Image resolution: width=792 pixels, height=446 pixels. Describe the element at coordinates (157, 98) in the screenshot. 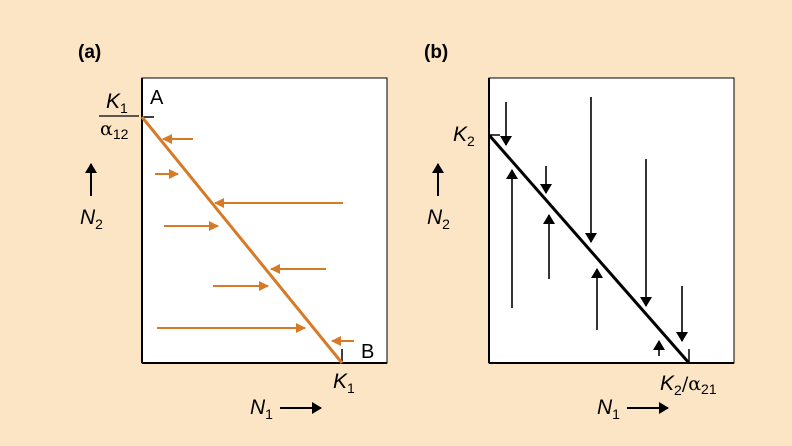

I see `point-a-label: A` at that location.